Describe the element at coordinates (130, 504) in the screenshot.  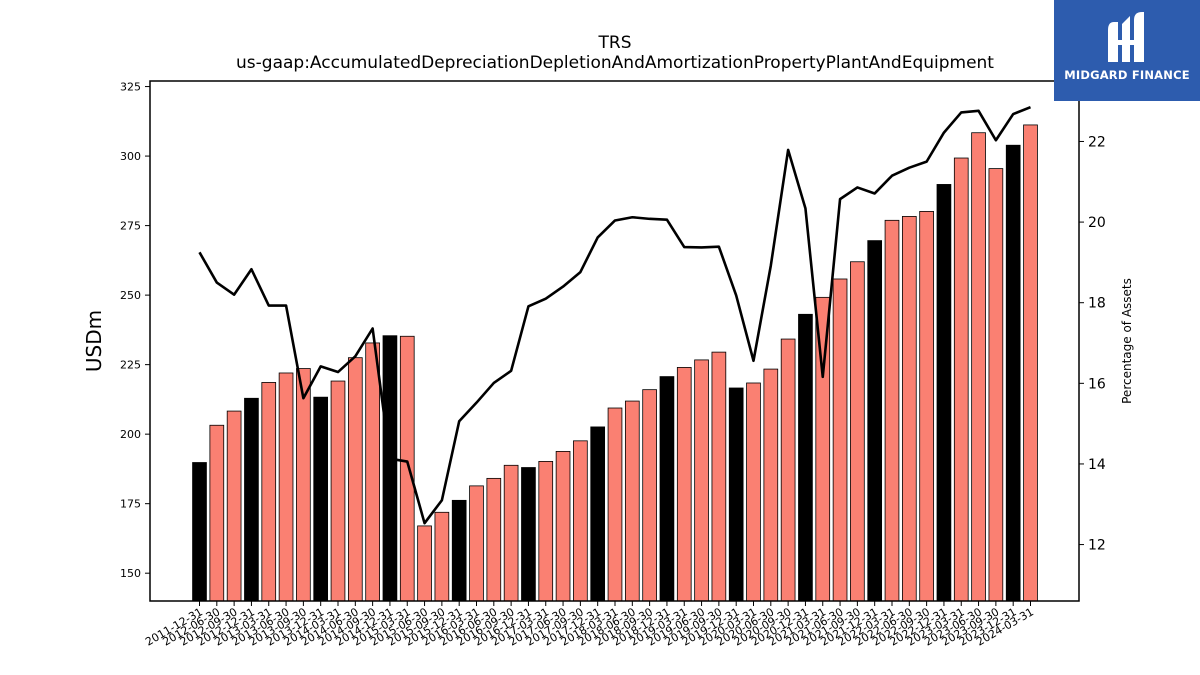
I see `y-tick-label-175: 175` at that location.